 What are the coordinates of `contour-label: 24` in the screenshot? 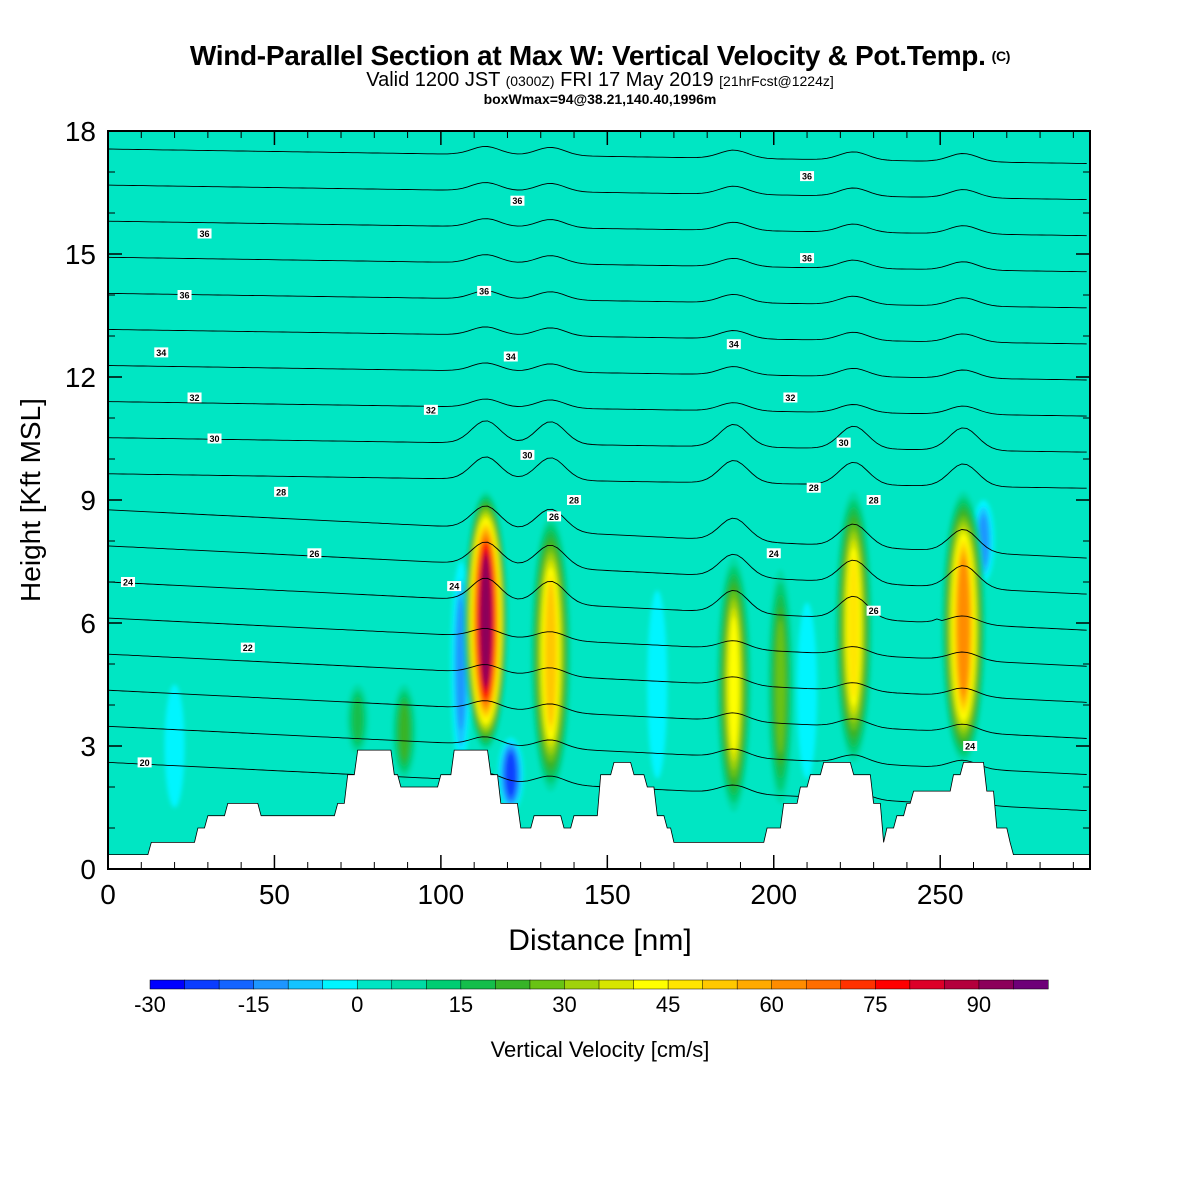 It's located at (127, 582).